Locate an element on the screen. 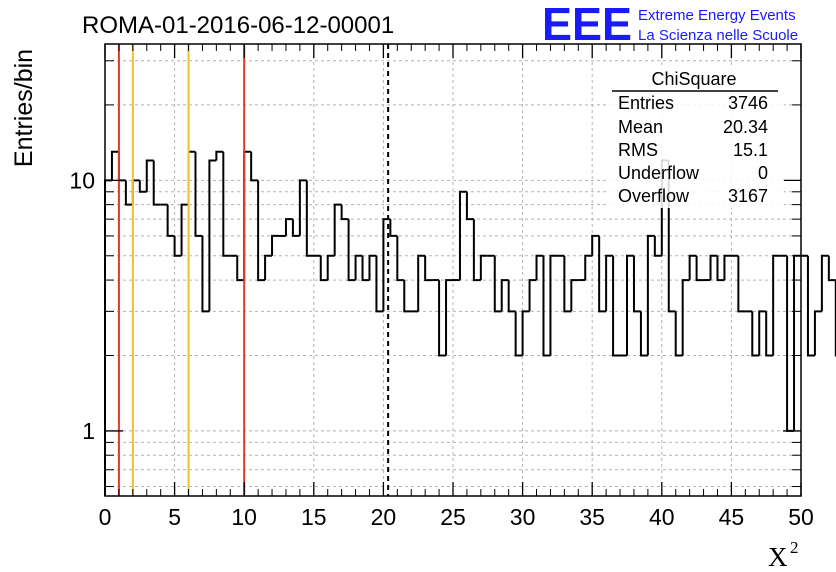 This screenshot has width=836, height=572. eee-logo-letters: EEE is located at coordinates (587, 25).